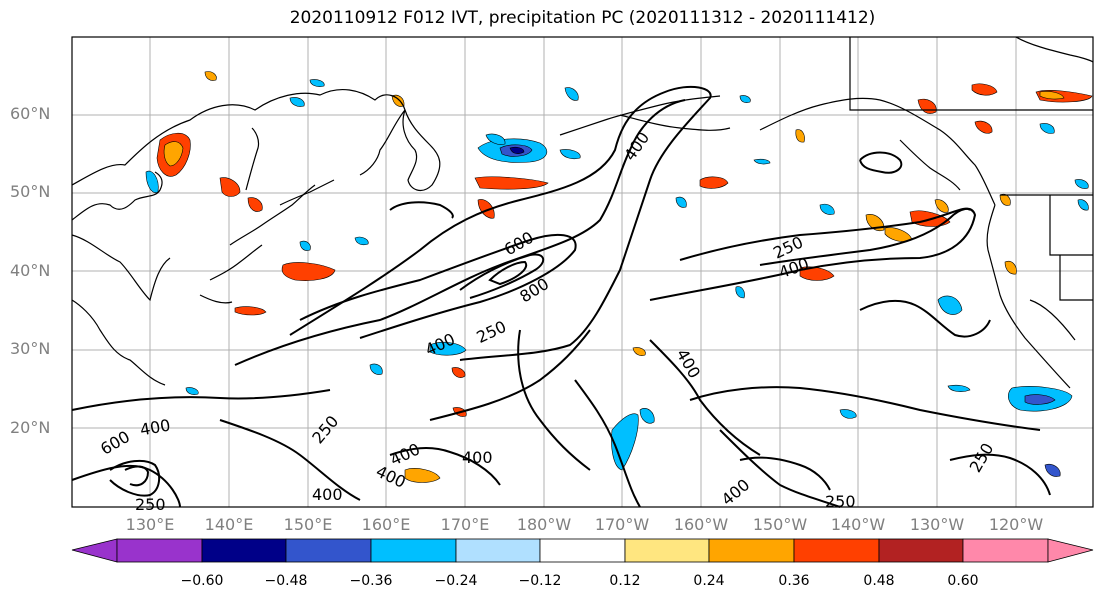 The width and height of the screenshot is (1105, 601). What do you see at coordinates (794, 581) in the screenshot?
I see `colorbar-tick-label: 0.36` at bounding box center [794, 581].